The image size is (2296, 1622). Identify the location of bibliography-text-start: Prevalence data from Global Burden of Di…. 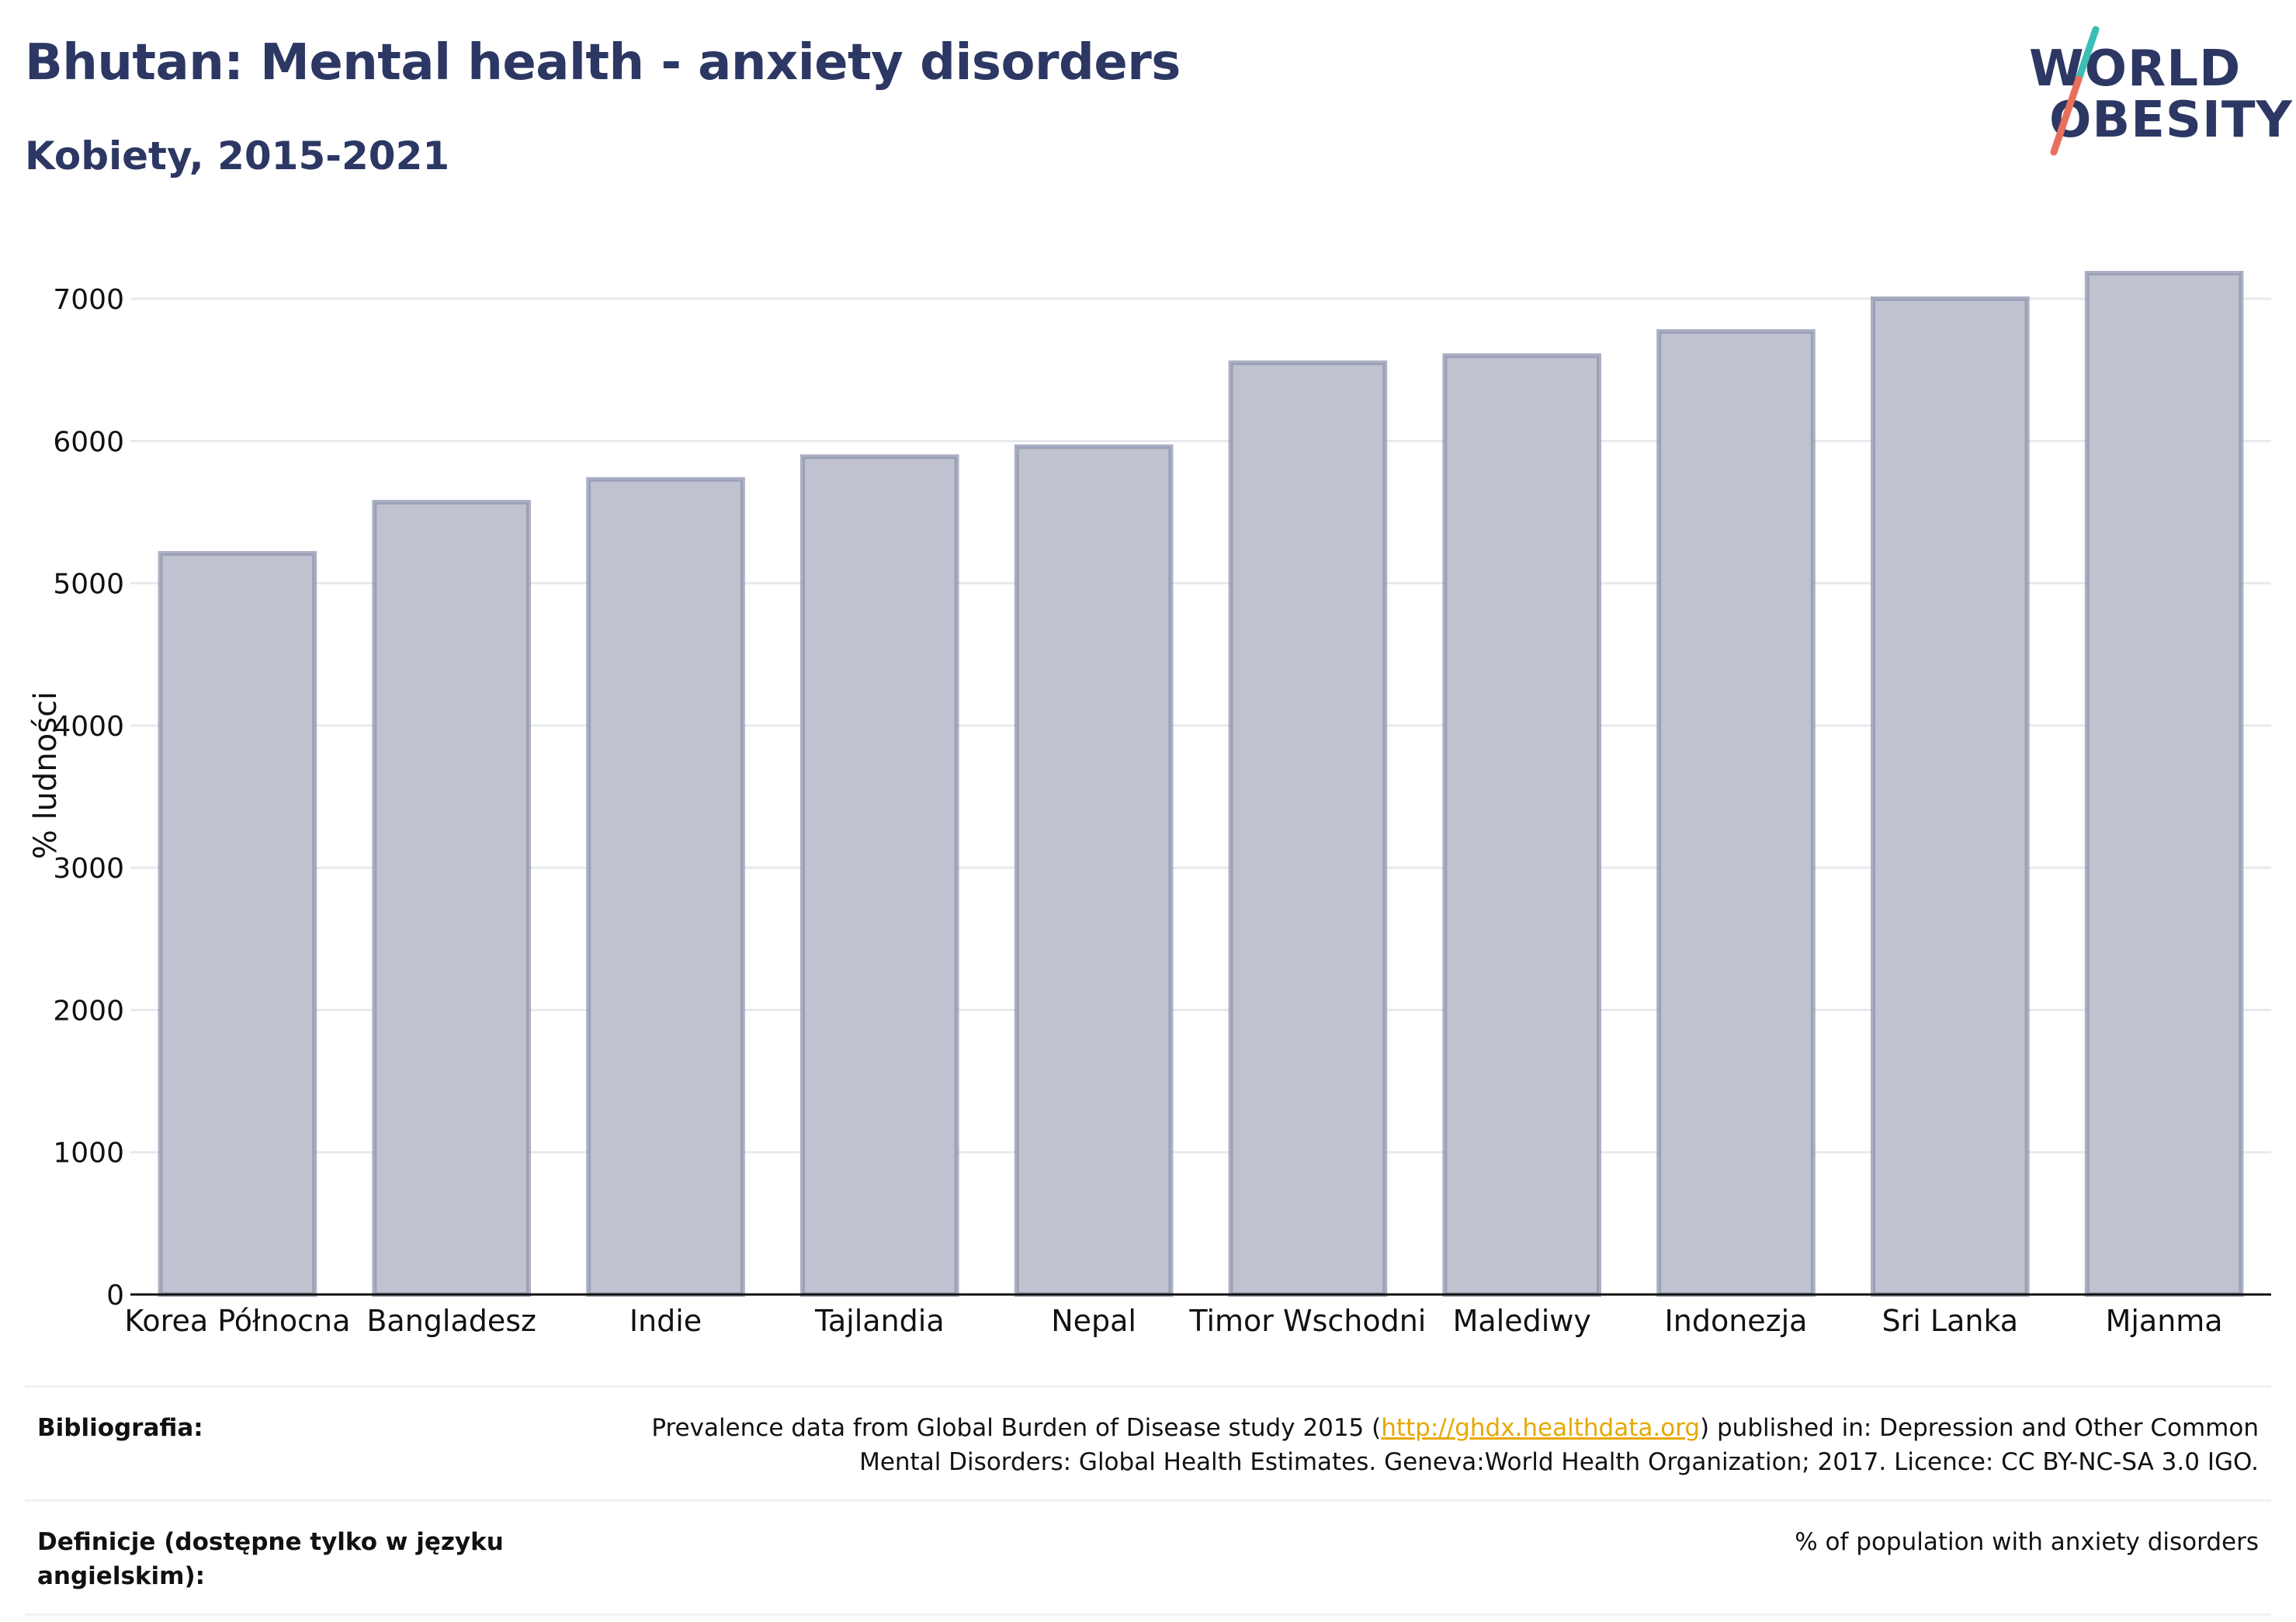
(1016, 1428).